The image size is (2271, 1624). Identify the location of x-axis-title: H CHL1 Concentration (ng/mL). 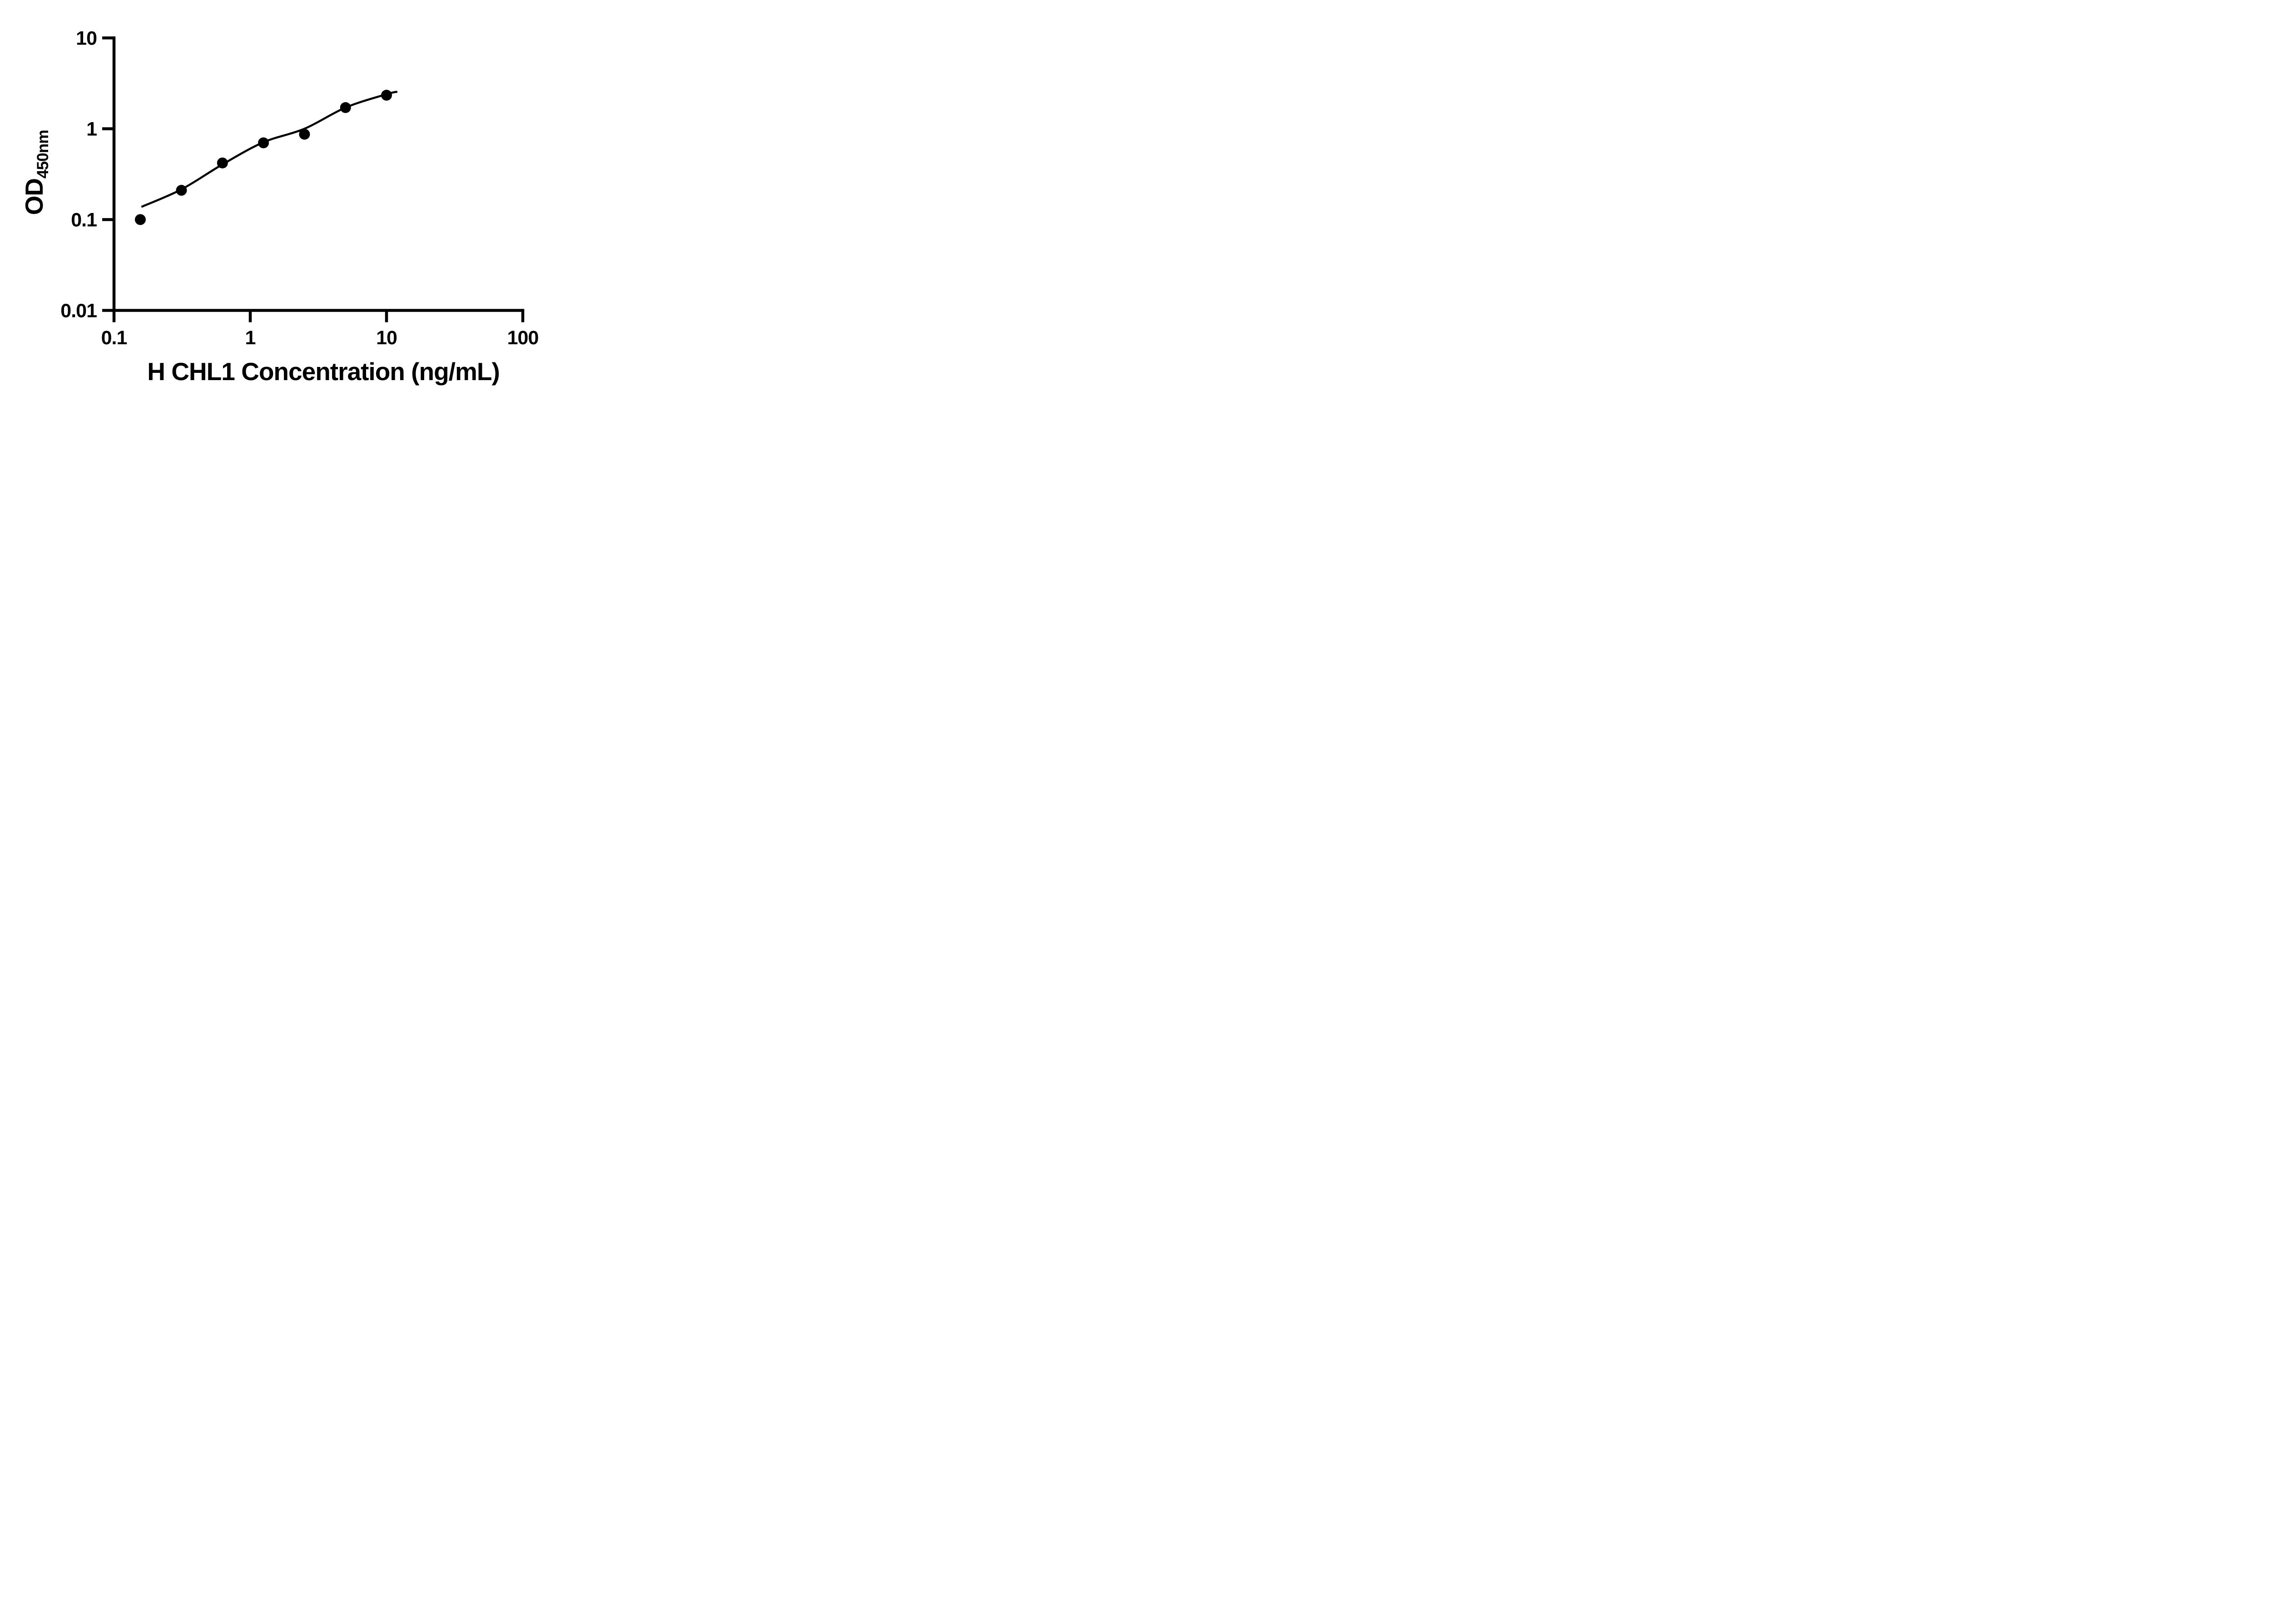
(323, 371).